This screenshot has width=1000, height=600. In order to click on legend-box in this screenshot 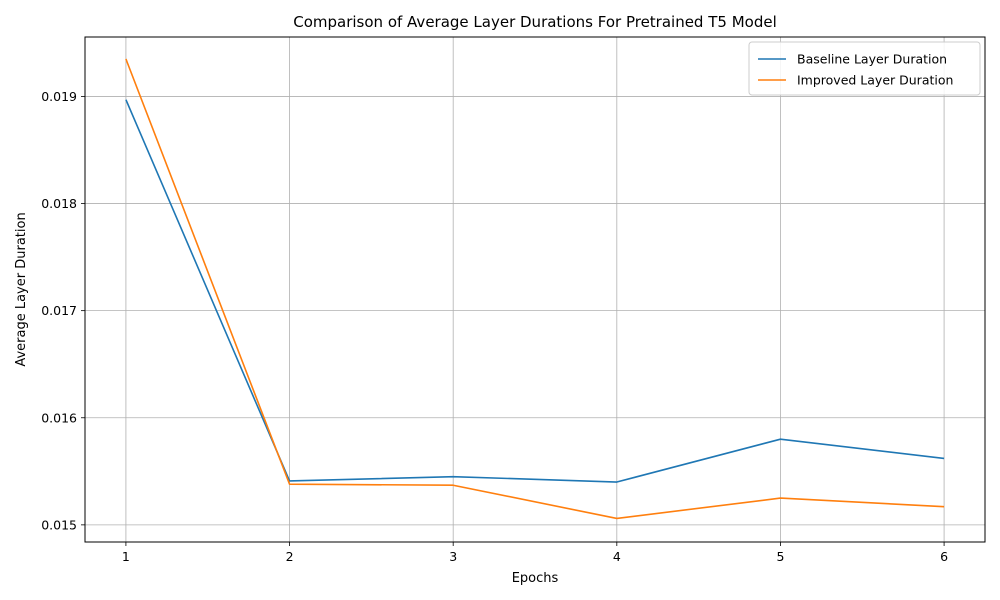, I will do `click(864, 68)`.